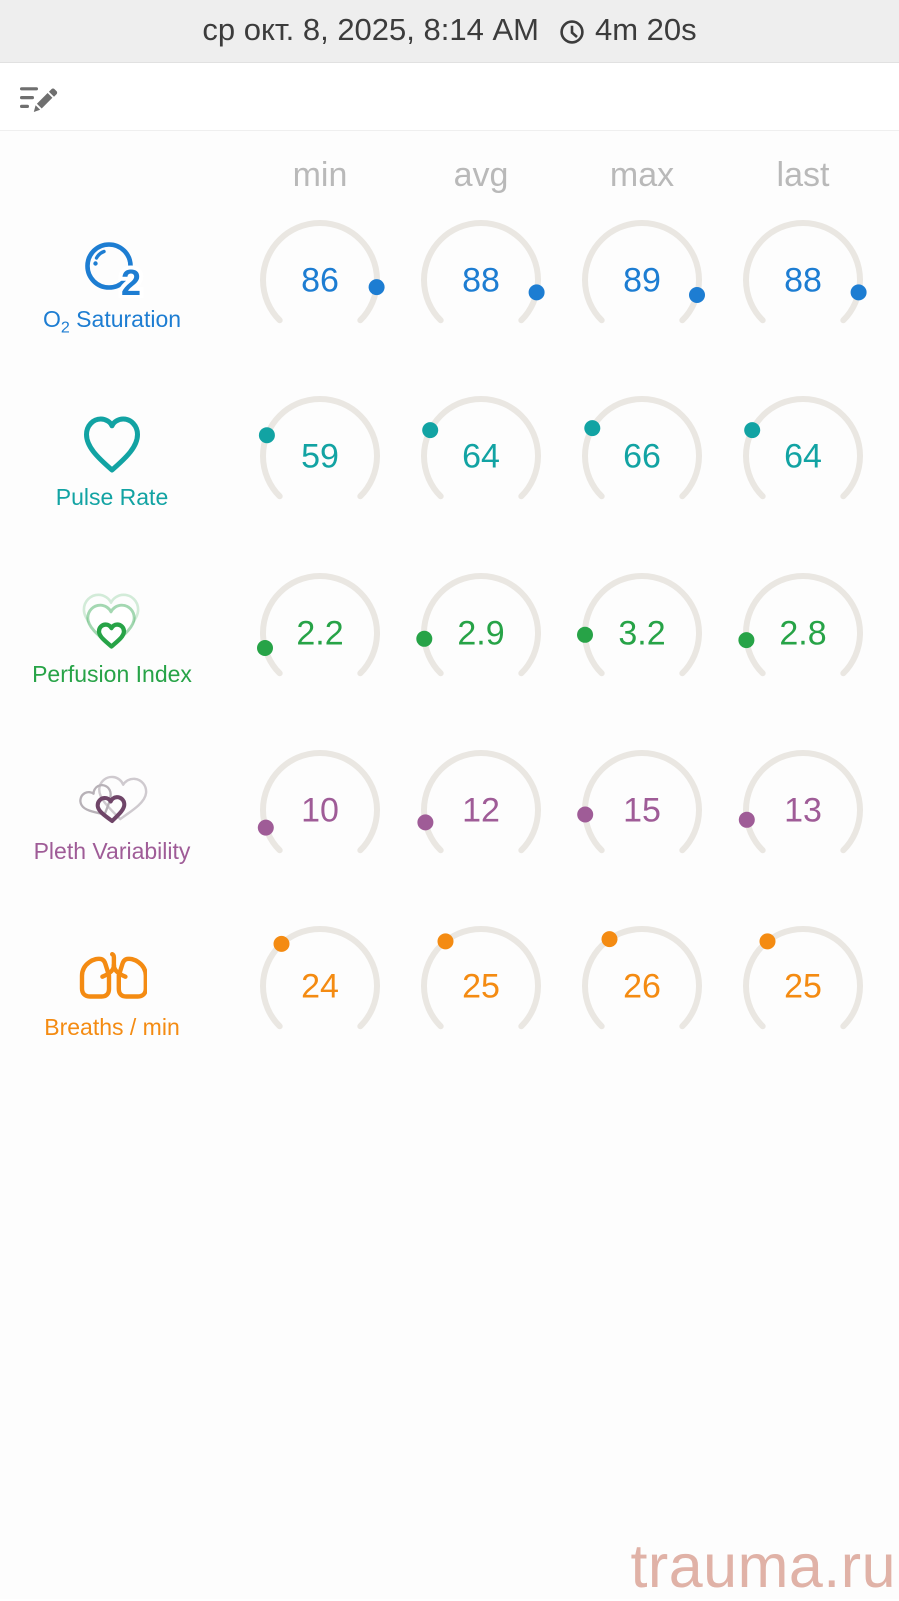 This screenshot has width=899, height=1601. Describe the element at coordinates (320, 987) in the screenshot. I see `svg-text: 24` at that location.